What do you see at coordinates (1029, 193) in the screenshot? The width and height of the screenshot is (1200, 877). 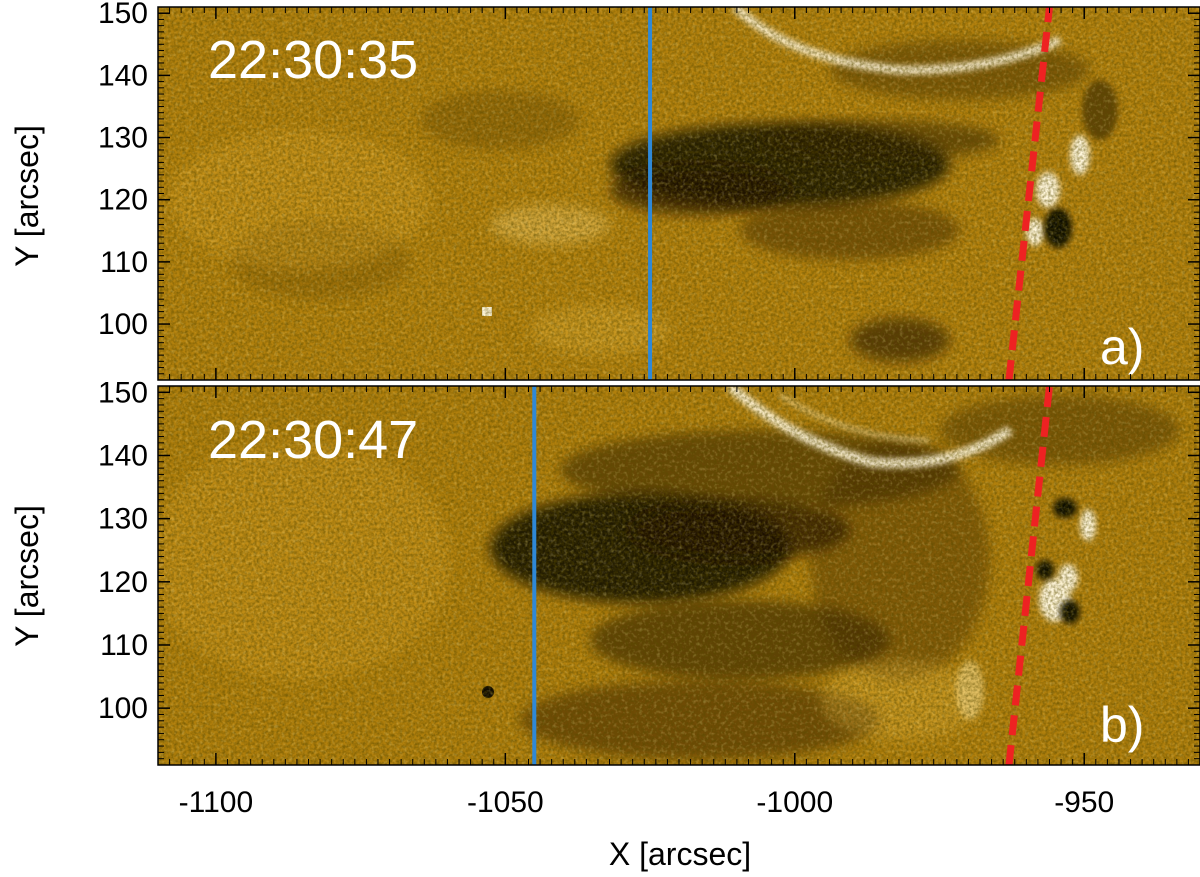 I see `panel-a-dashed-marker` at bounding box center [1029, 193].